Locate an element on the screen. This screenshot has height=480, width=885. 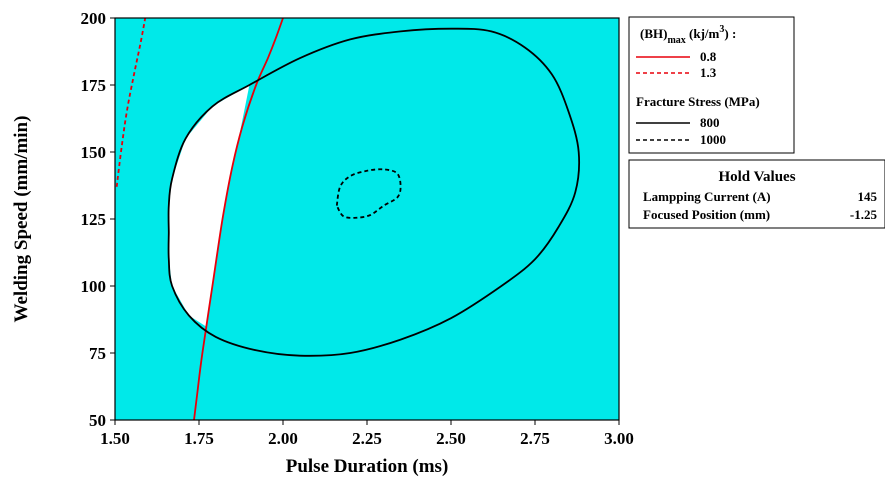
legend-stress-heading: Fracture Stress (MPa) is located at coordinates (698, 101).